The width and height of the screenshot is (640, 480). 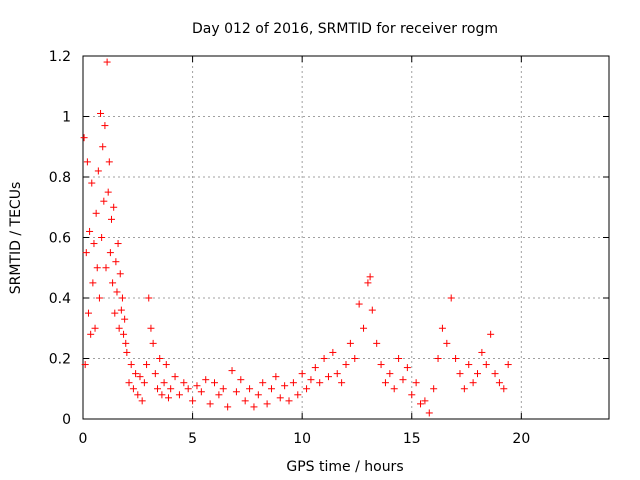 What do you see at coordinates (16, 238) in the screenshot?
I see `y-axis-label: SRMTID / TECUs` at bounding box center [16, 238].